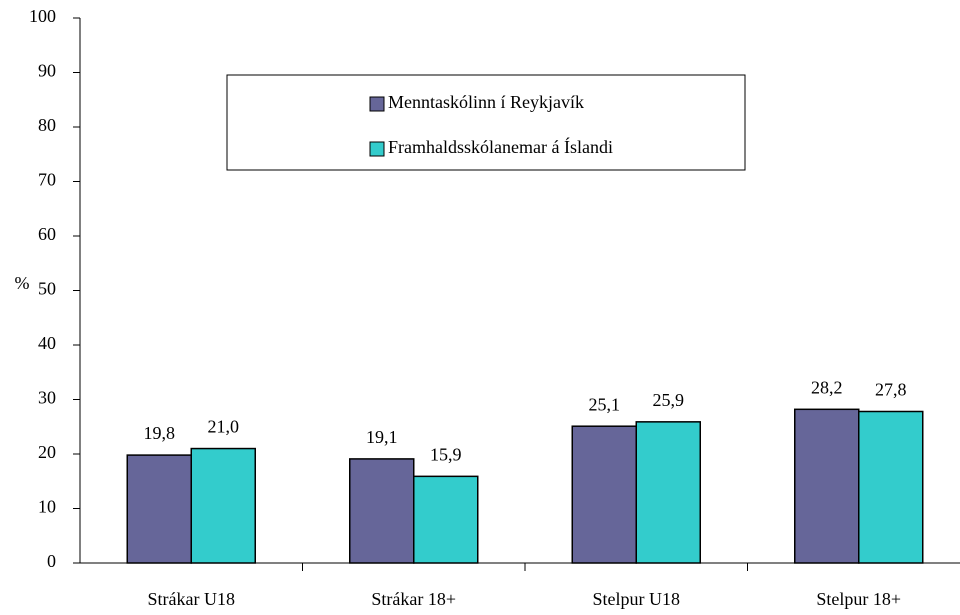 Image resolution: width=960 pixels, height=615 pixels. What do you see at coordinates (47, 71) in the screenshot?
I see `y-tick-label: 90` at bounding box center [47, 71].